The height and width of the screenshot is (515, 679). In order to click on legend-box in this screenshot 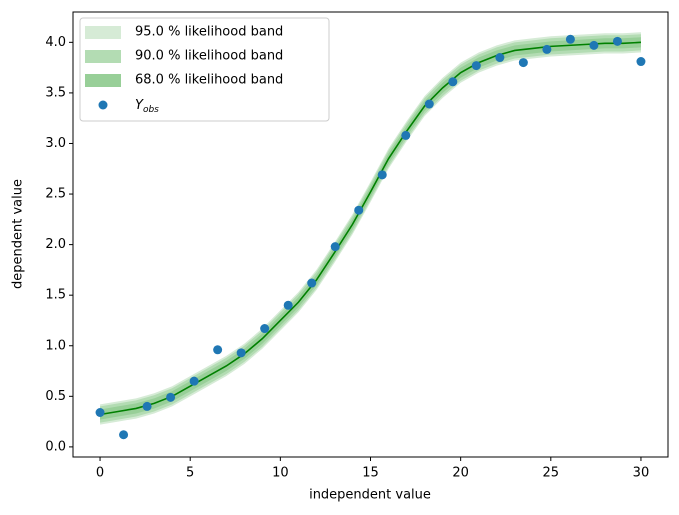, I will do `click(204, 69)`.